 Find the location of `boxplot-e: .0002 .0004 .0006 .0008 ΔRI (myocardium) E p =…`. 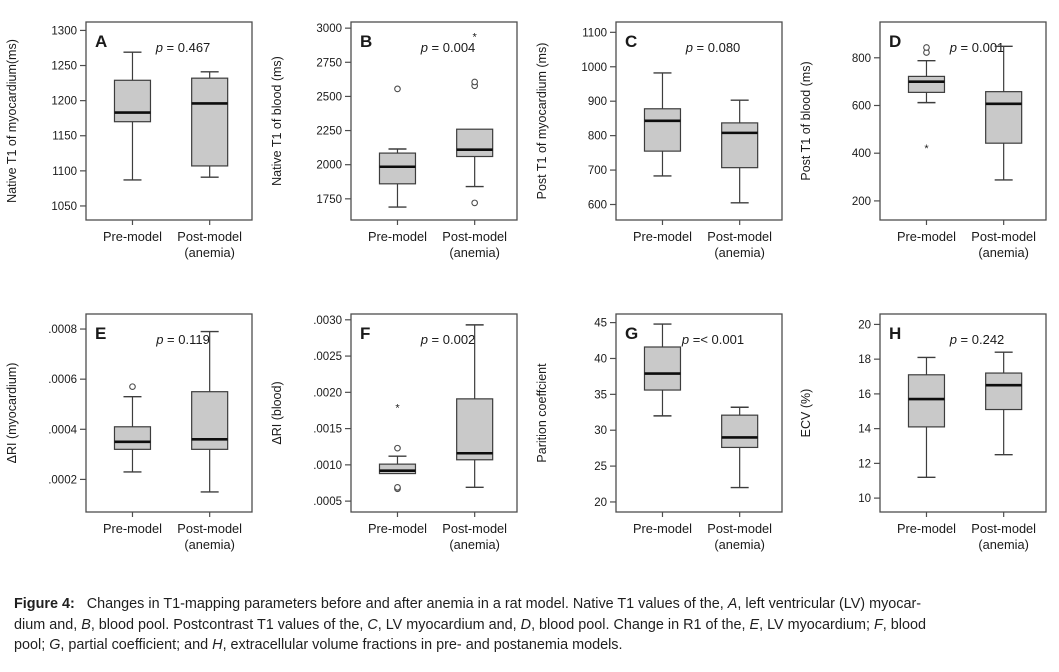

boxplot-e: .0002 .0004 .0006 .0008 ΔRI (myocardium) E p =… is located at coordinates (129, 432).